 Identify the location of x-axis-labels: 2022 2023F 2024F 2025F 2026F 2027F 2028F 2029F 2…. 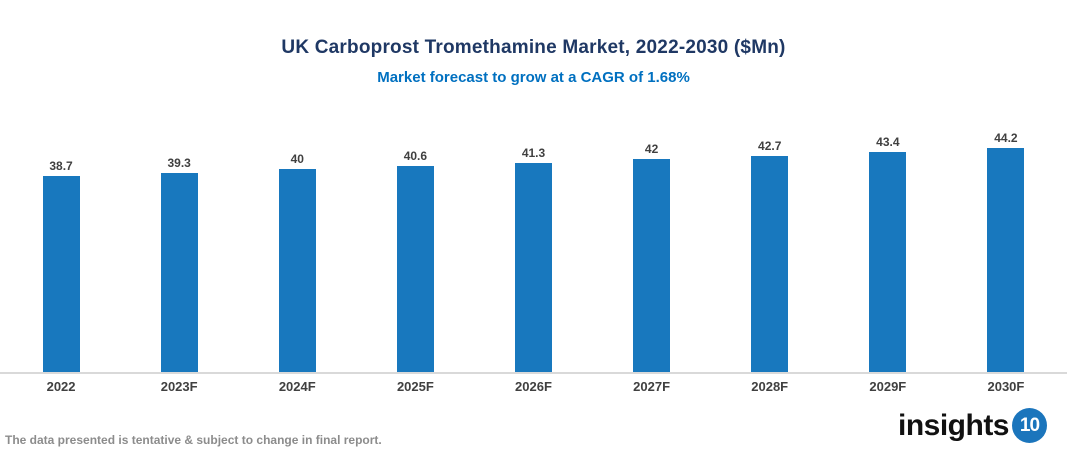
(533, 386).